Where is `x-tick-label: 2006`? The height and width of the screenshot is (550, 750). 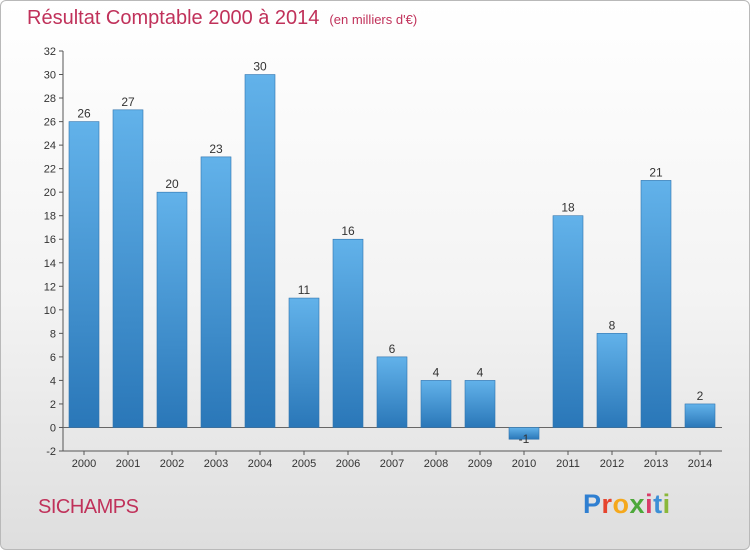
x-tick-label: 2006 is located at coordinates (348, 464).